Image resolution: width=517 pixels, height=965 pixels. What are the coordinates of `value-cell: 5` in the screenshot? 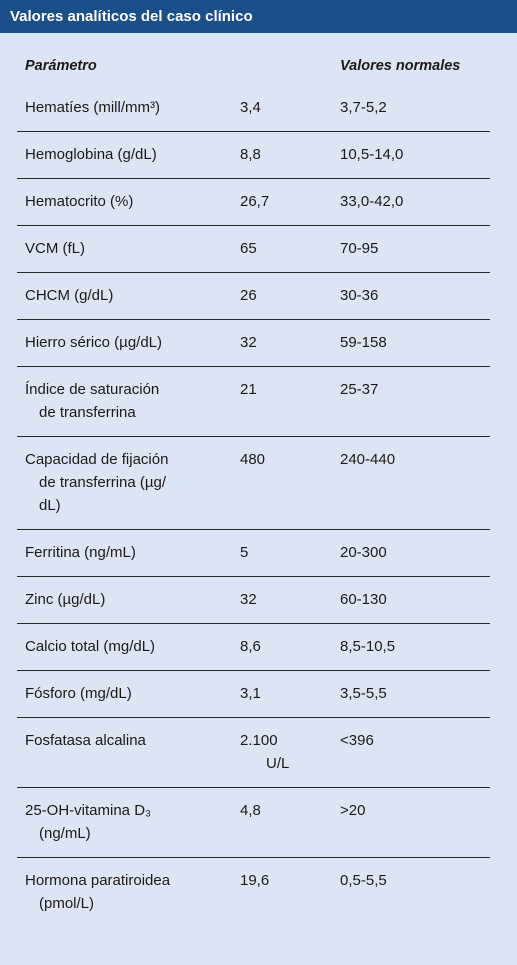 It's located at (285, 552).